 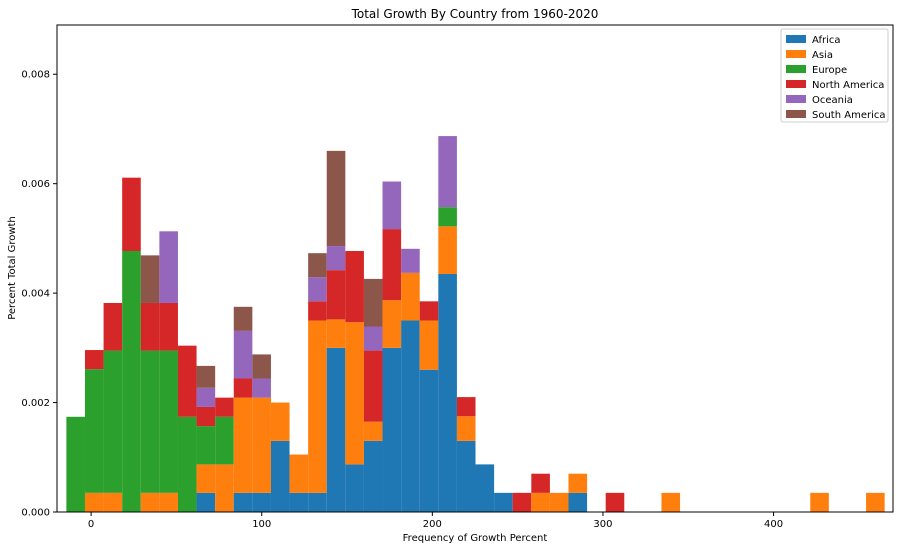 What do you see at coordinates (35, 184) in the screenshot?
I see `y-tick-label-3: 0.006` at bounding box center [35, 184].